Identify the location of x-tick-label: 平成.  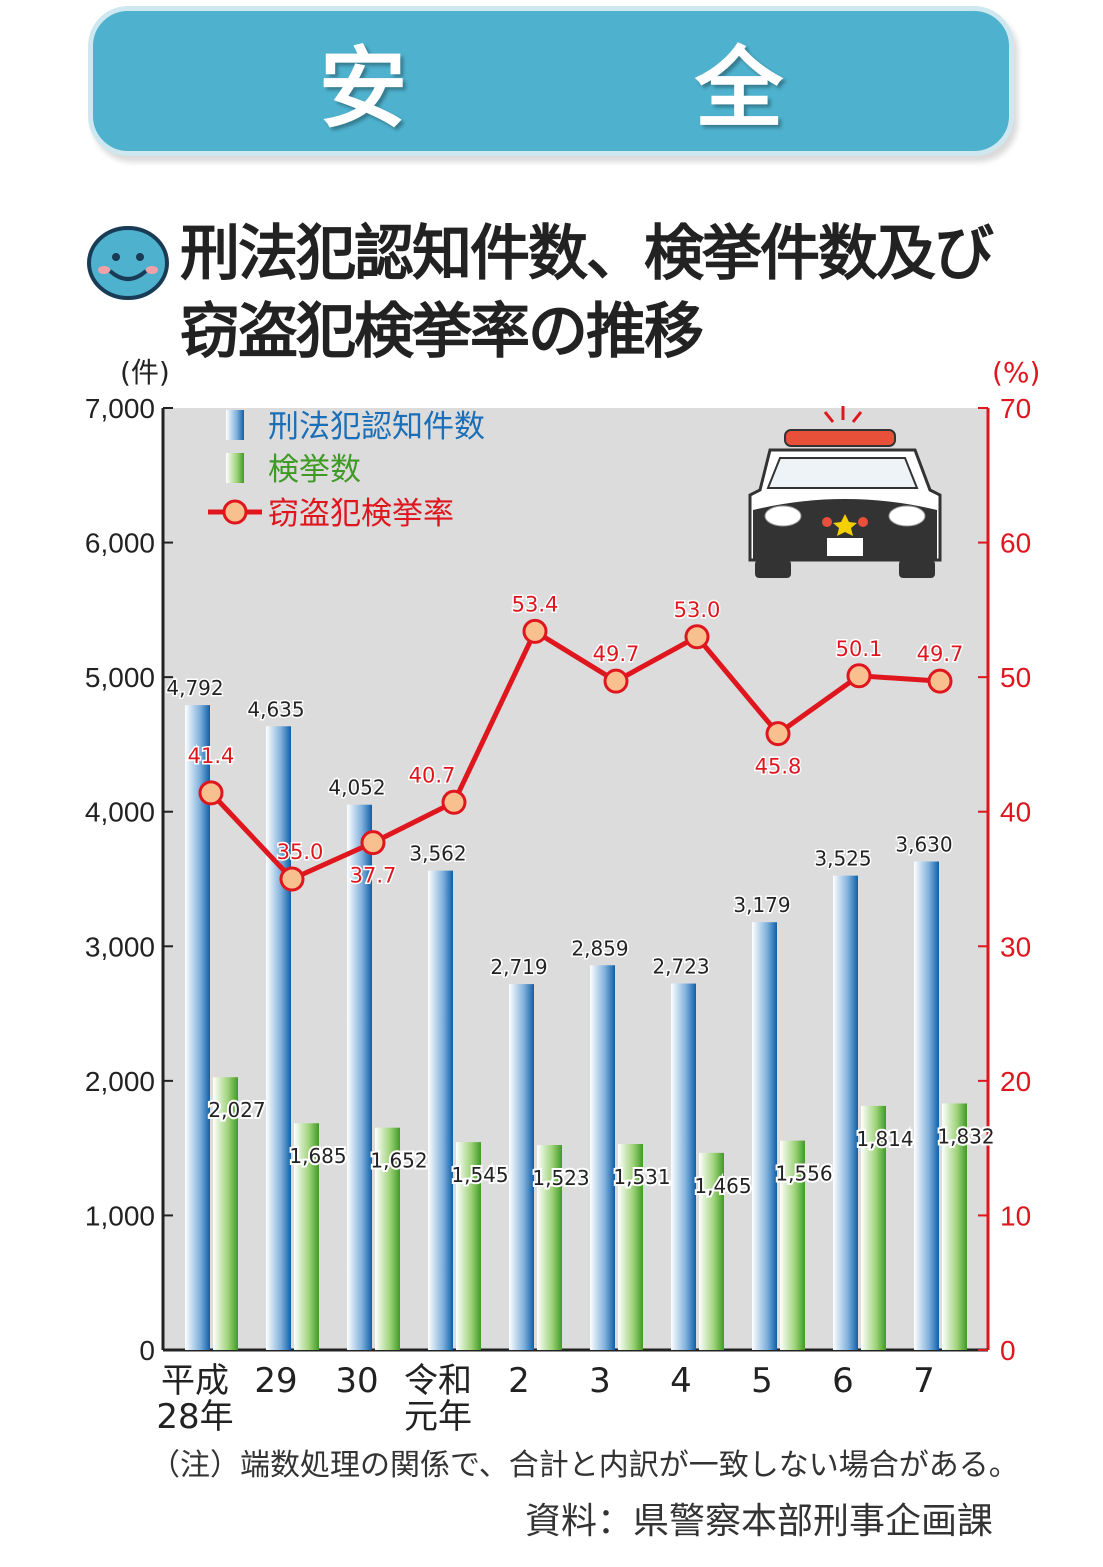
(195, 1381).